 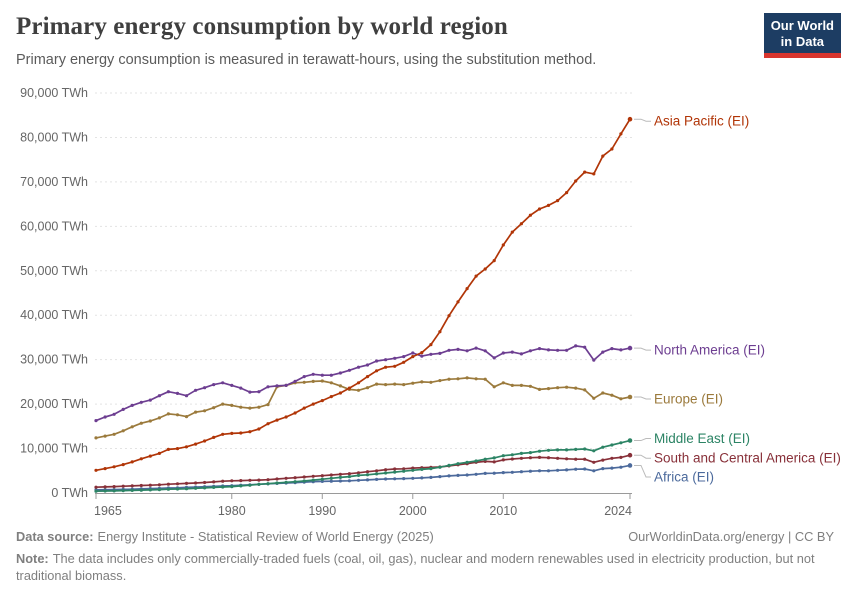 I want to click on x-axis-tick-label: 1990, so click(x=322, y=511).